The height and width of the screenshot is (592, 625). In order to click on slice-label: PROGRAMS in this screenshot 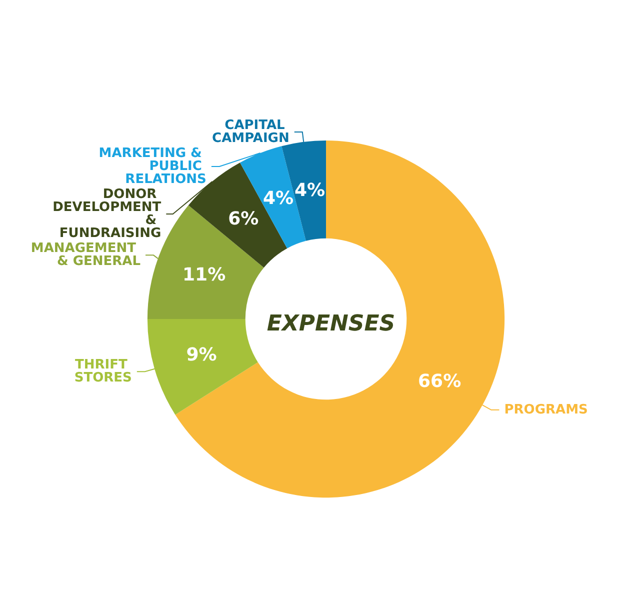, I will do `click(546, 410)`.